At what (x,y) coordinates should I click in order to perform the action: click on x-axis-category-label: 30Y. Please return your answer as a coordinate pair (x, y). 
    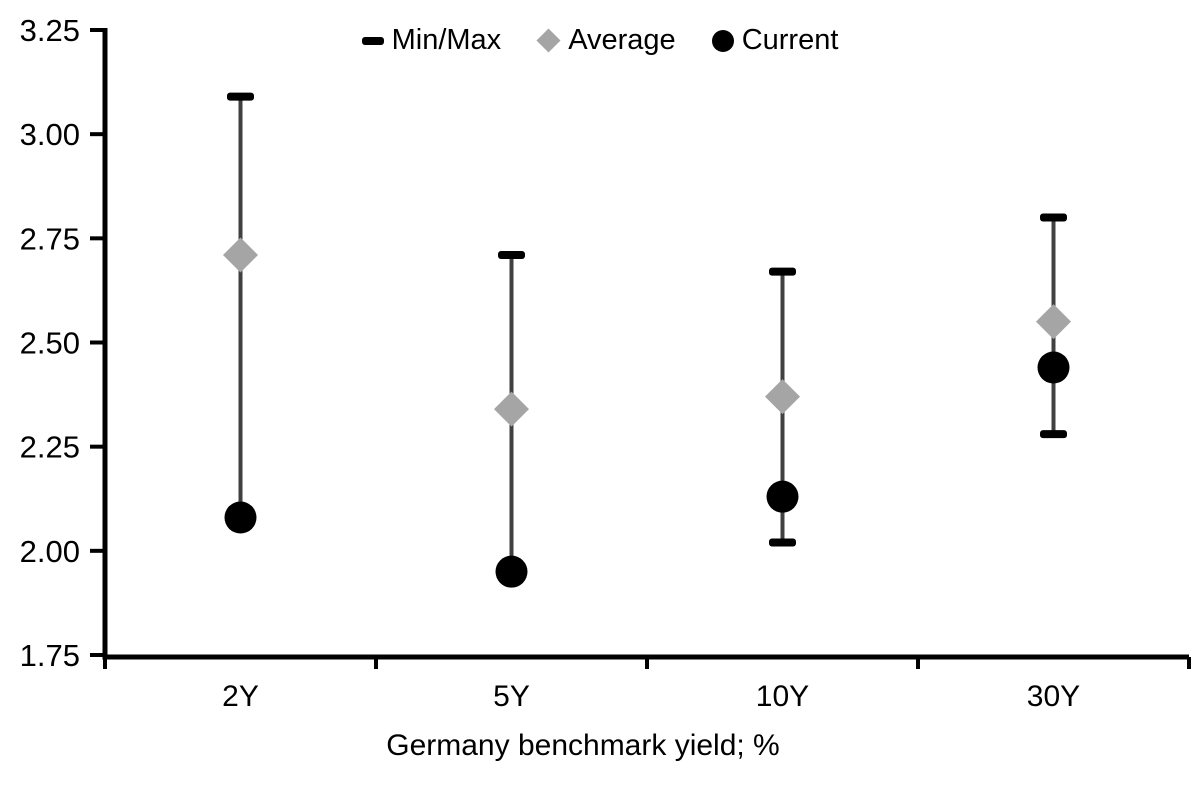
    Looking at the image, I should click on (1053, 696).